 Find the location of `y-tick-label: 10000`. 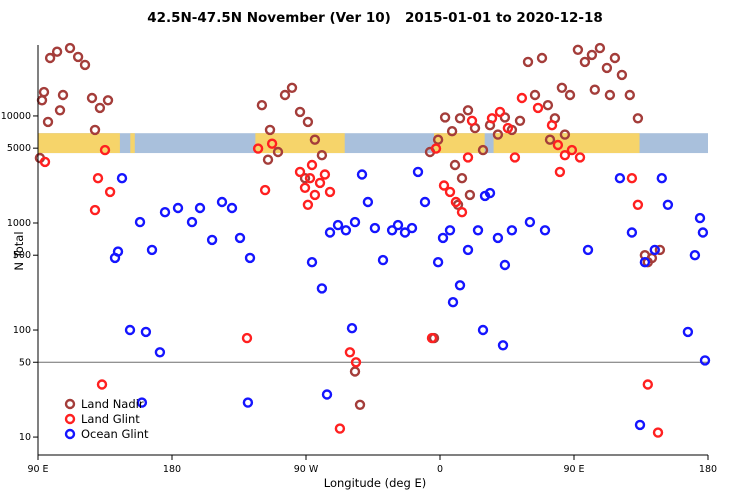

y-tick-label: 10000 is located at coordinates (16, 116).